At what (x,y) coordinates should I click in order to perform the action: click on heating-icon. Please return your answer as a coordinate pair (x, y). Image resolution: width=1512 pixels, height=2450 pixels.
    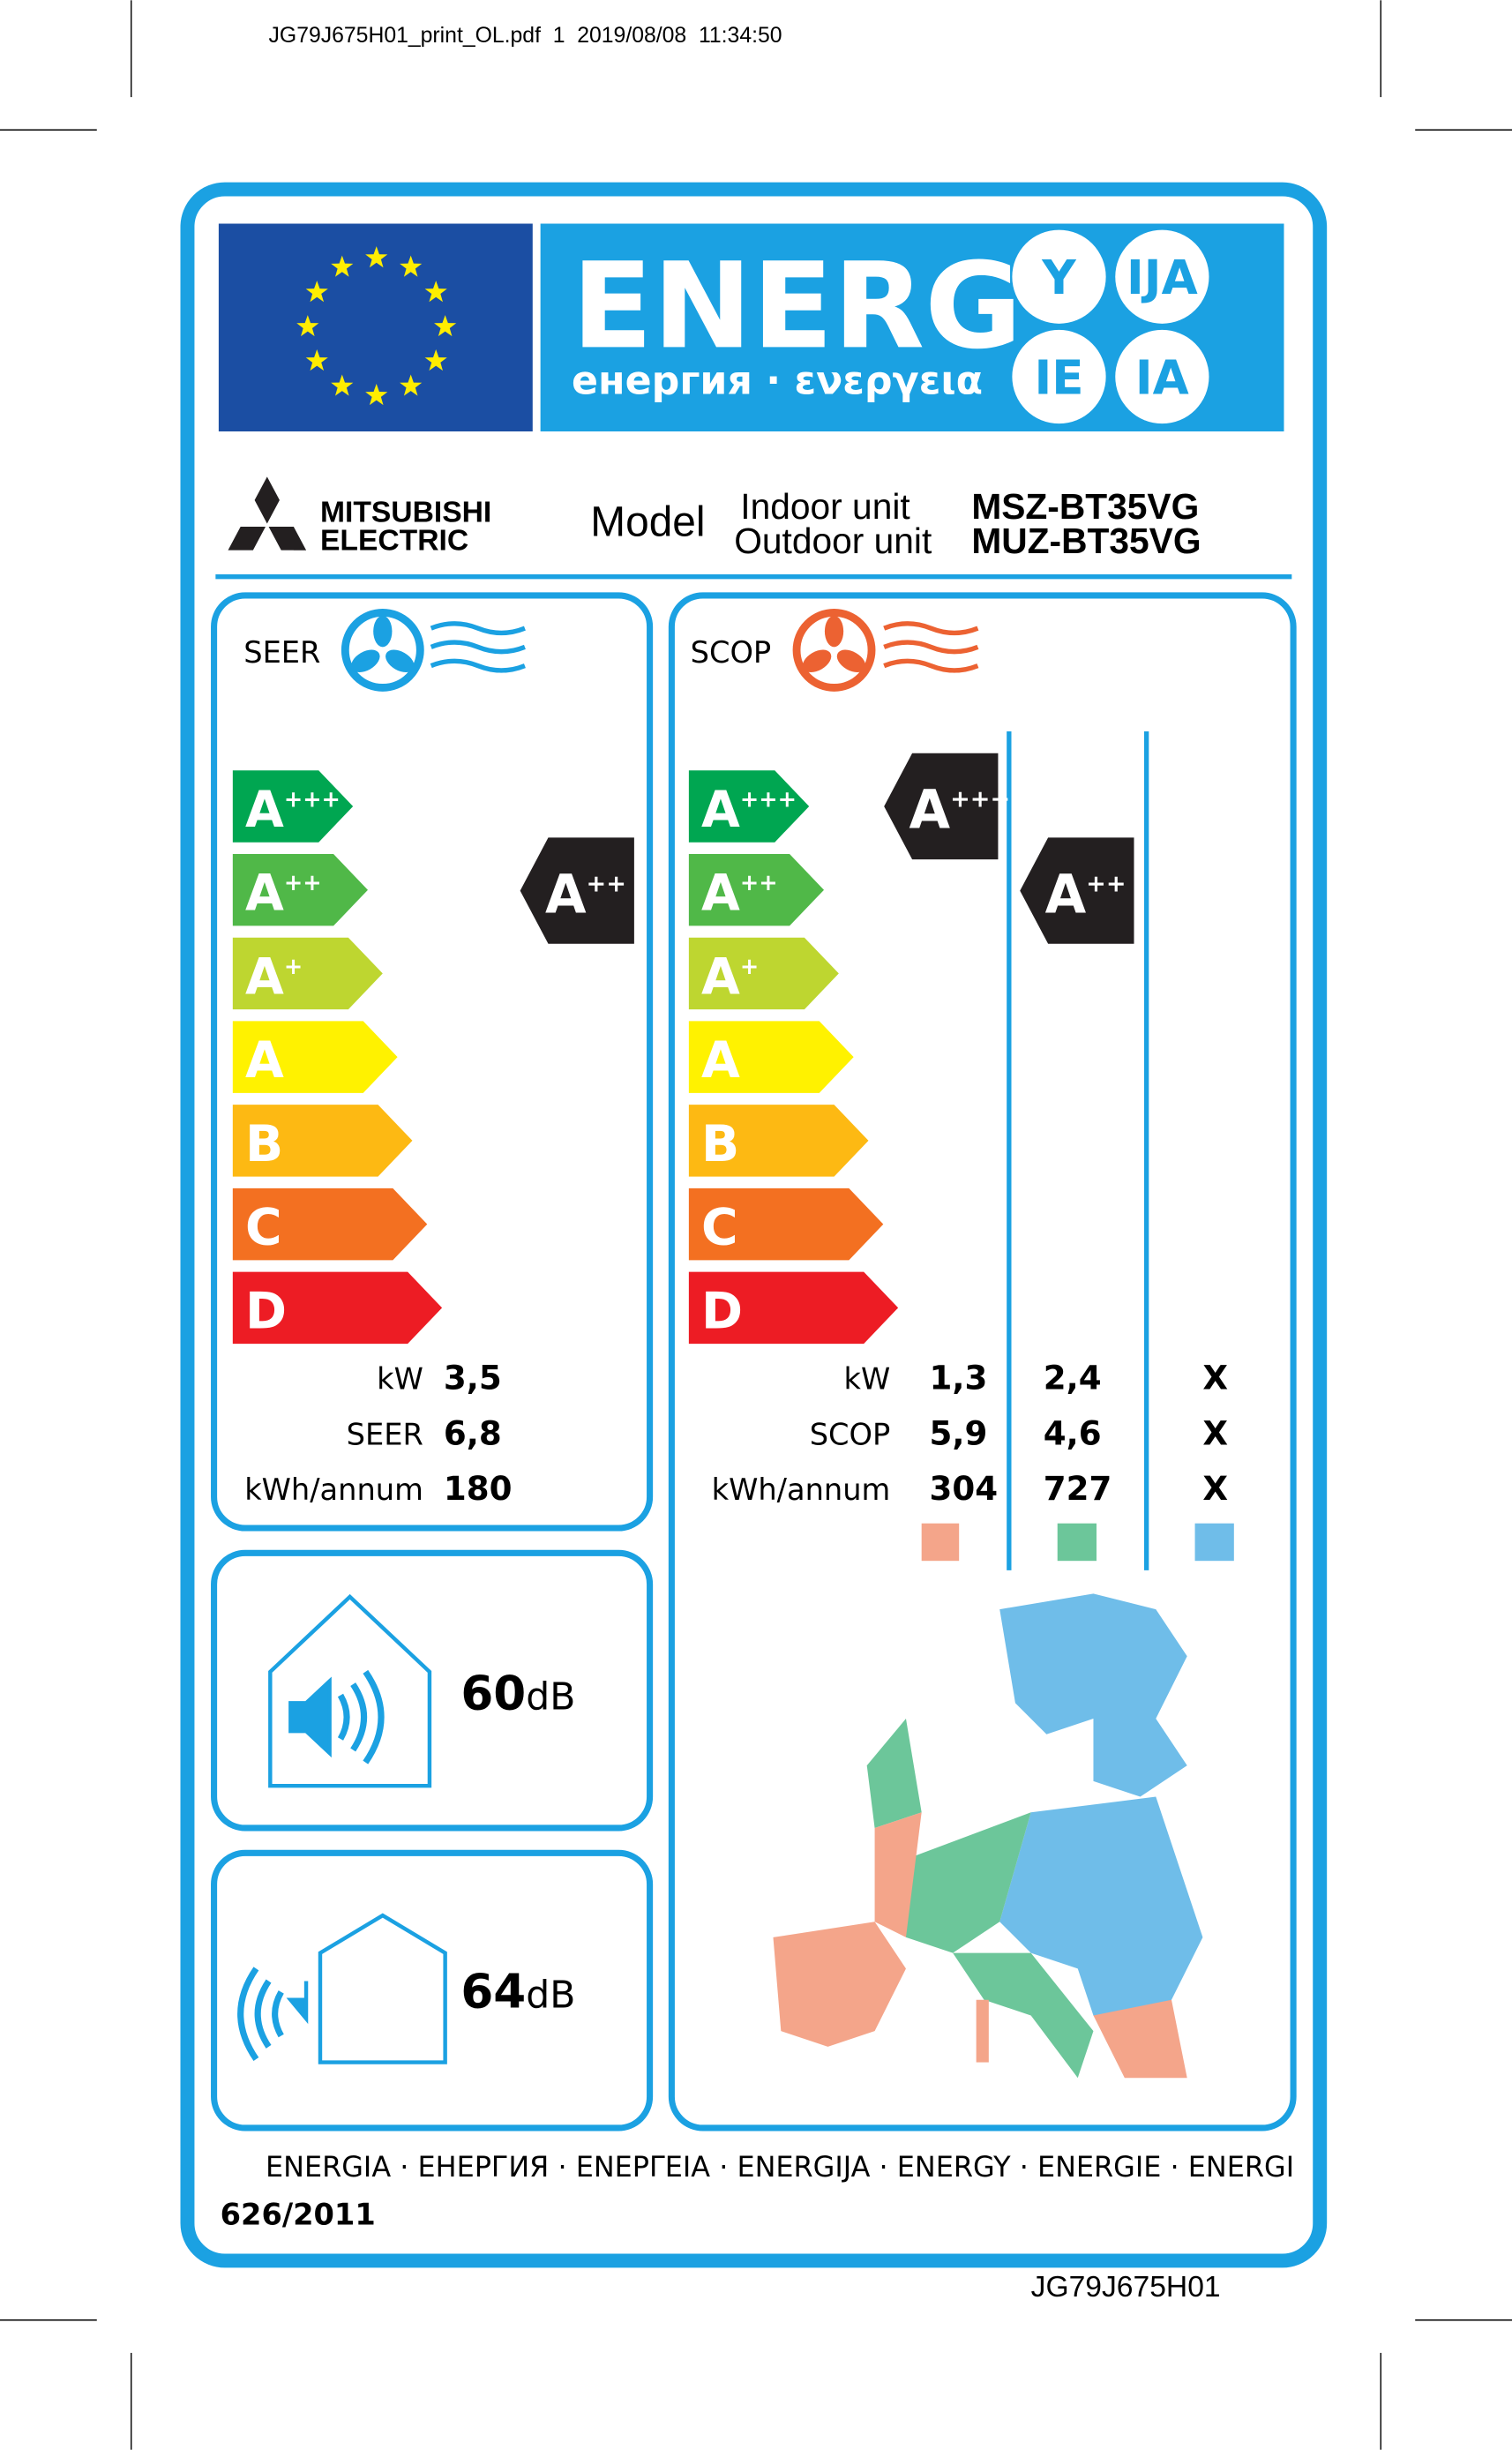
    Looking at the image, I should click on (885, 650).